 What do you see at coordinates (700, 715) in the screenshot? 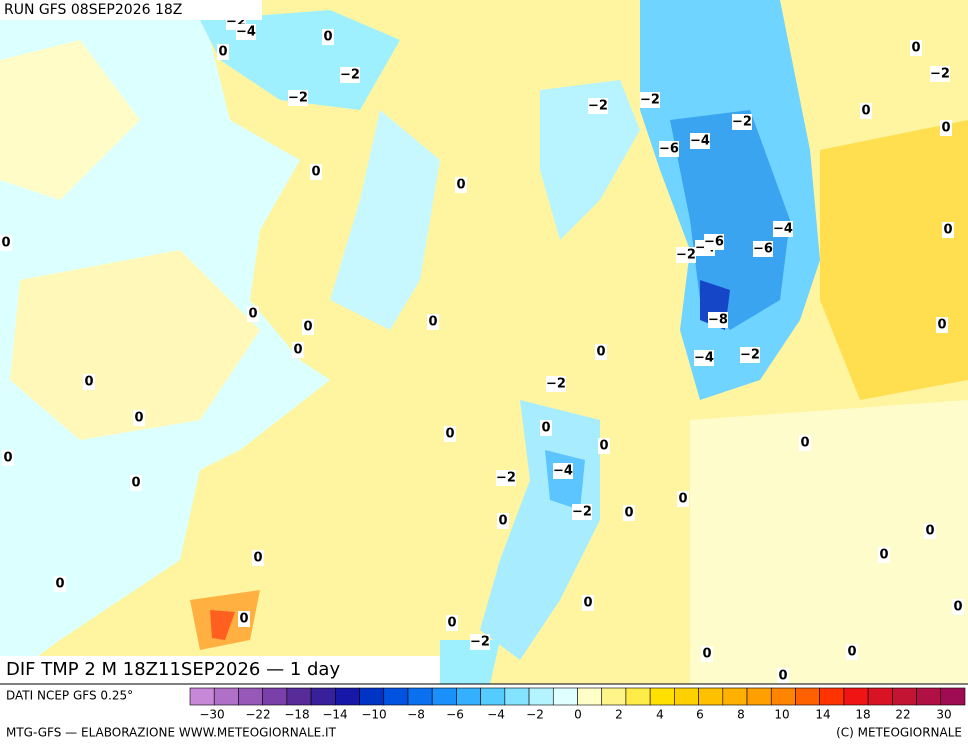
I see `colorbar-label: 6` at bounding box center [700, 715].